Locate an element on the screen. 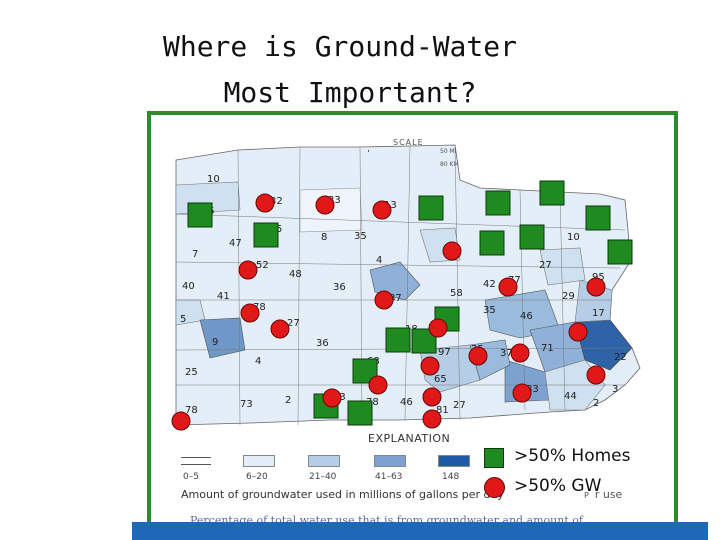 The height and width of the screenshot is (540, 720). scale-miles: 50 MI is located at coordinates (448, 151).